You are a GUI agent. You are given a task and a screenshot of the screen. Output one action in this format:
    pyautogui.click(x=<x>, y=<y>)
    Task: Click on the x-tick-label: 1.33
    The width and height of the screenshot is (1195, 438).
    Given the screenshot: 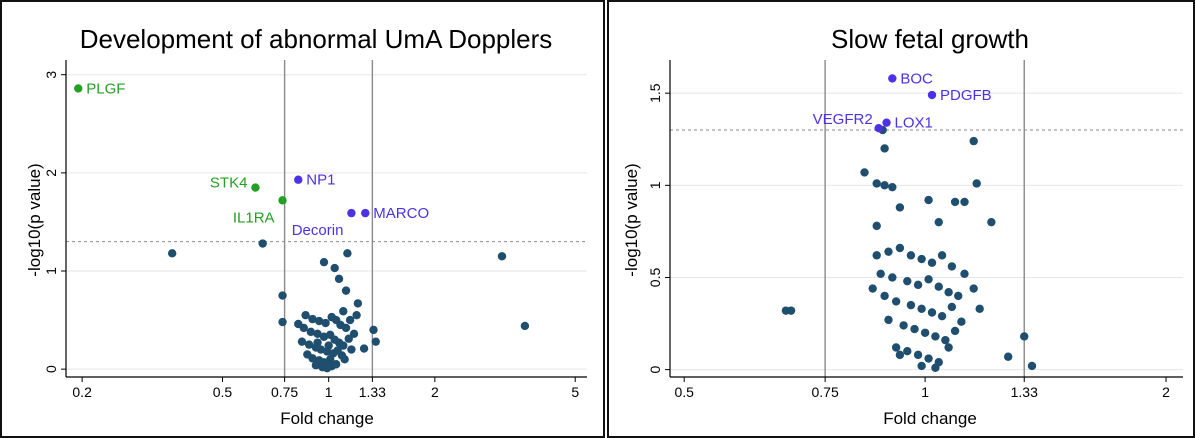 What is the action you would take?
    pyautogui.click(x=372, y=392)
    